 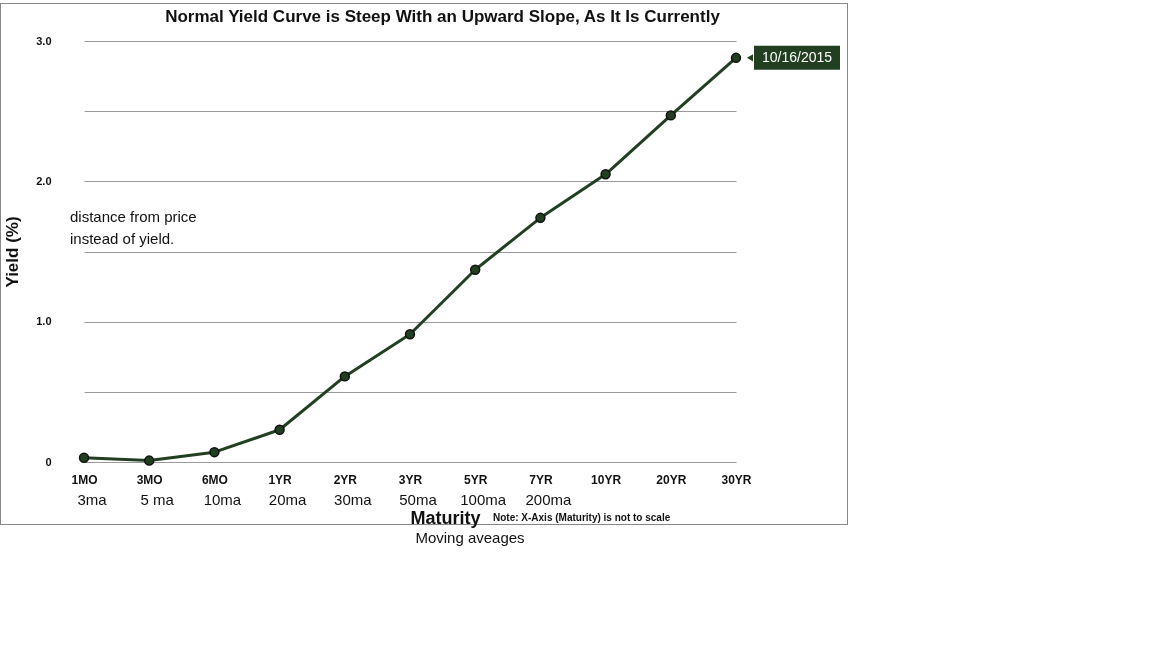 I want to click on x-tick-label: 20YR, so click(x=671, y=479).